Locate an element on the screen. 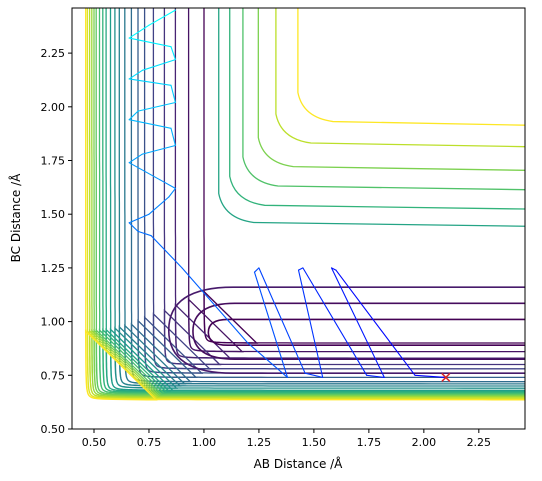 The image size is (542, 481). y-axis-ticks: 0.50 0.75 1.00 1.25 1.50 1.75 2.00 2.25 is located at coordinates (56, 241).